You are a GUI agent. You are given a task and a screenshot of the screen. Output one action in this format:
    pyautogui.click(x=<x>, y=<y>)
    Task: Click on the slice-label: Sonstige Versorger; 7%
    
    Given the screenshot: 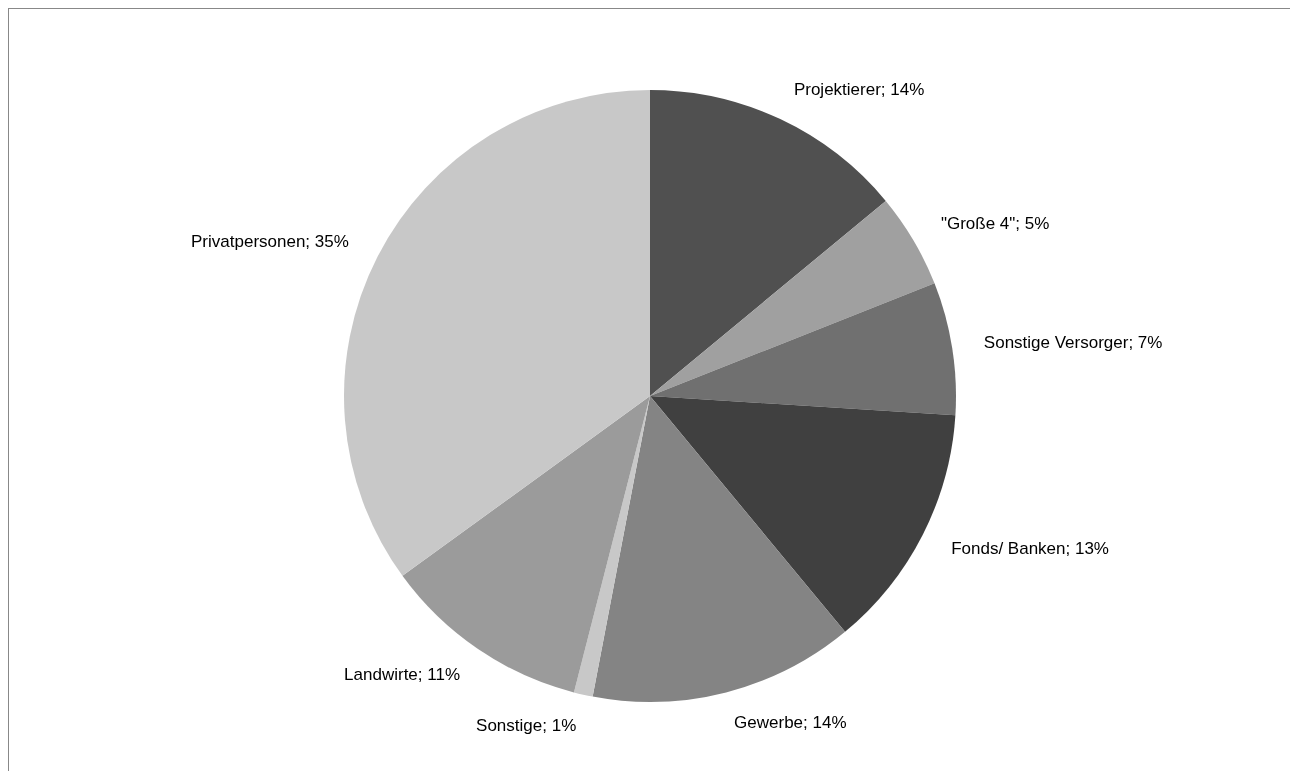 What is the action you would take?
    pyautogui.click(x=1073, y=342)
    